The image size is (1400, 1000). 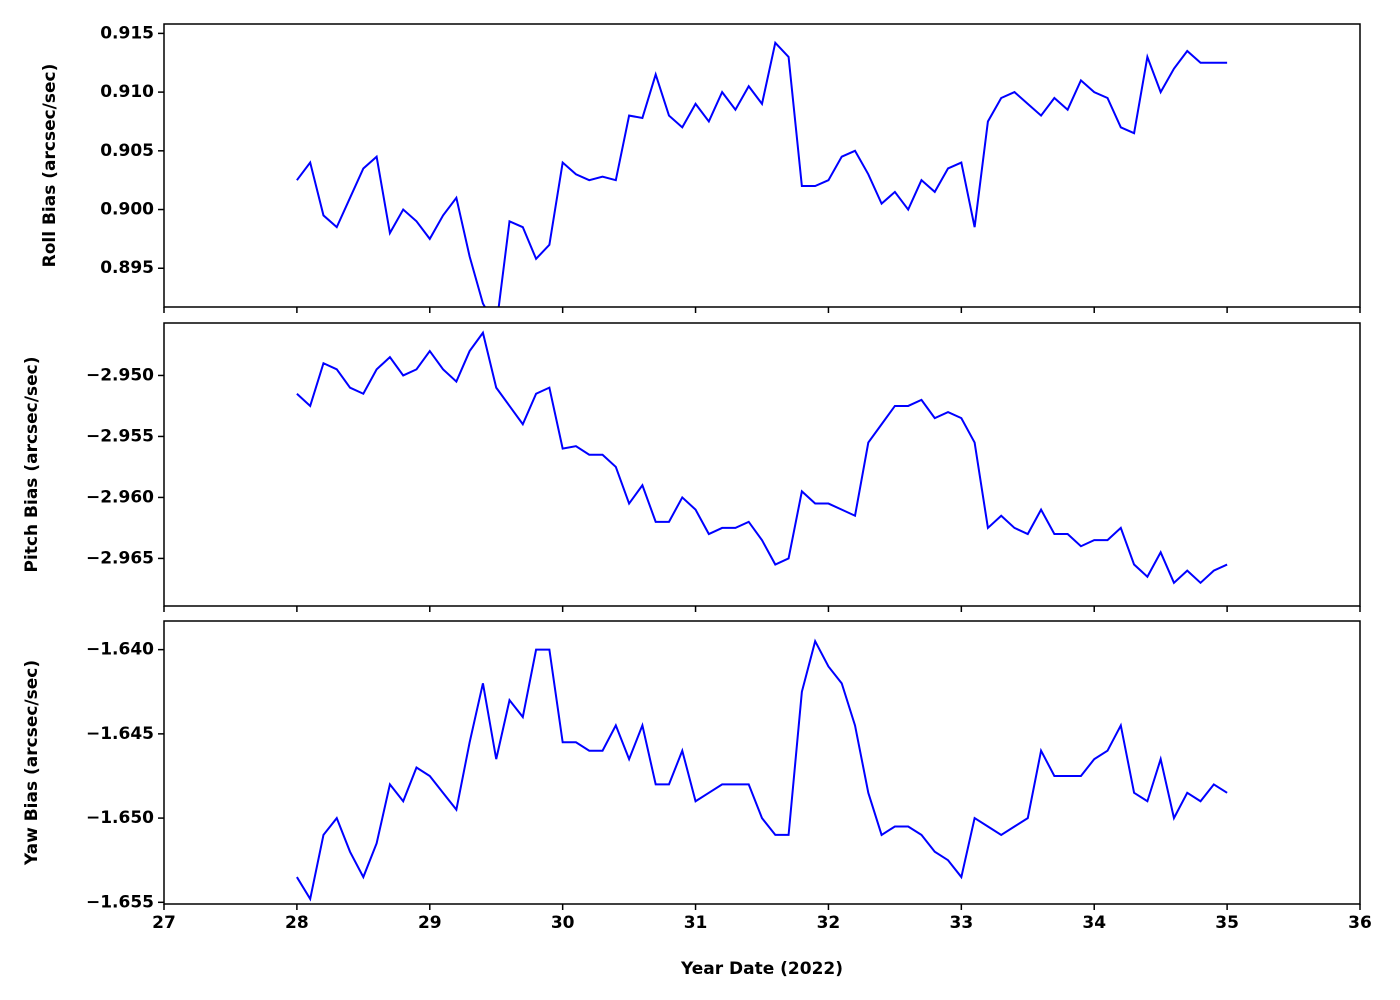 I want to click on y-tick-label: −2.950, so click(x=120, y=375).